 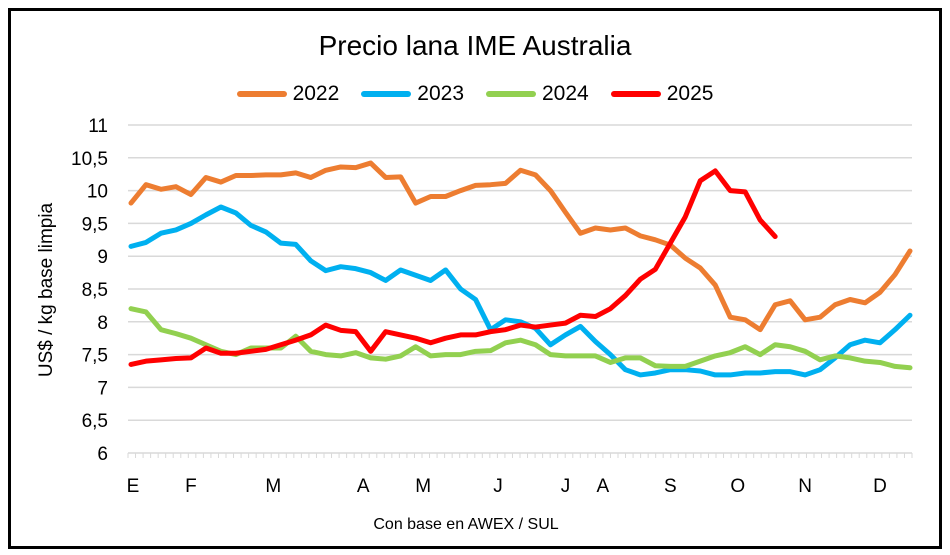 I want to click on y-tick-label: 10, so click(x=97, y=192).